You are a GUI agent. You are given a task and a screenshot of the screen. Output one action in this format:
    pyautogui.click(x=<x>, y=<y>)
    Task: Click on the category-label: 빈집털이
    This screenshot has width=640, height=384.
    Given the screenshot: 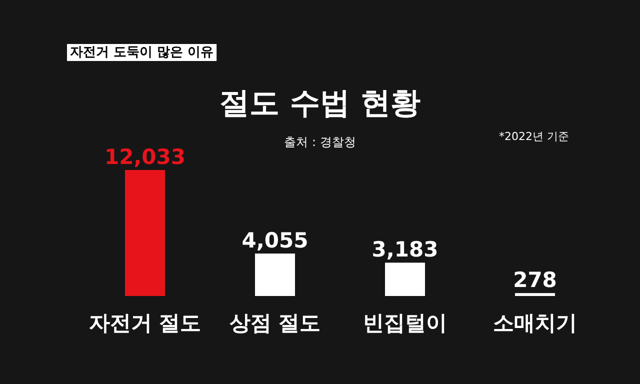 What is the action you would take?
    pyautogui.click(x=405, y=323)
    